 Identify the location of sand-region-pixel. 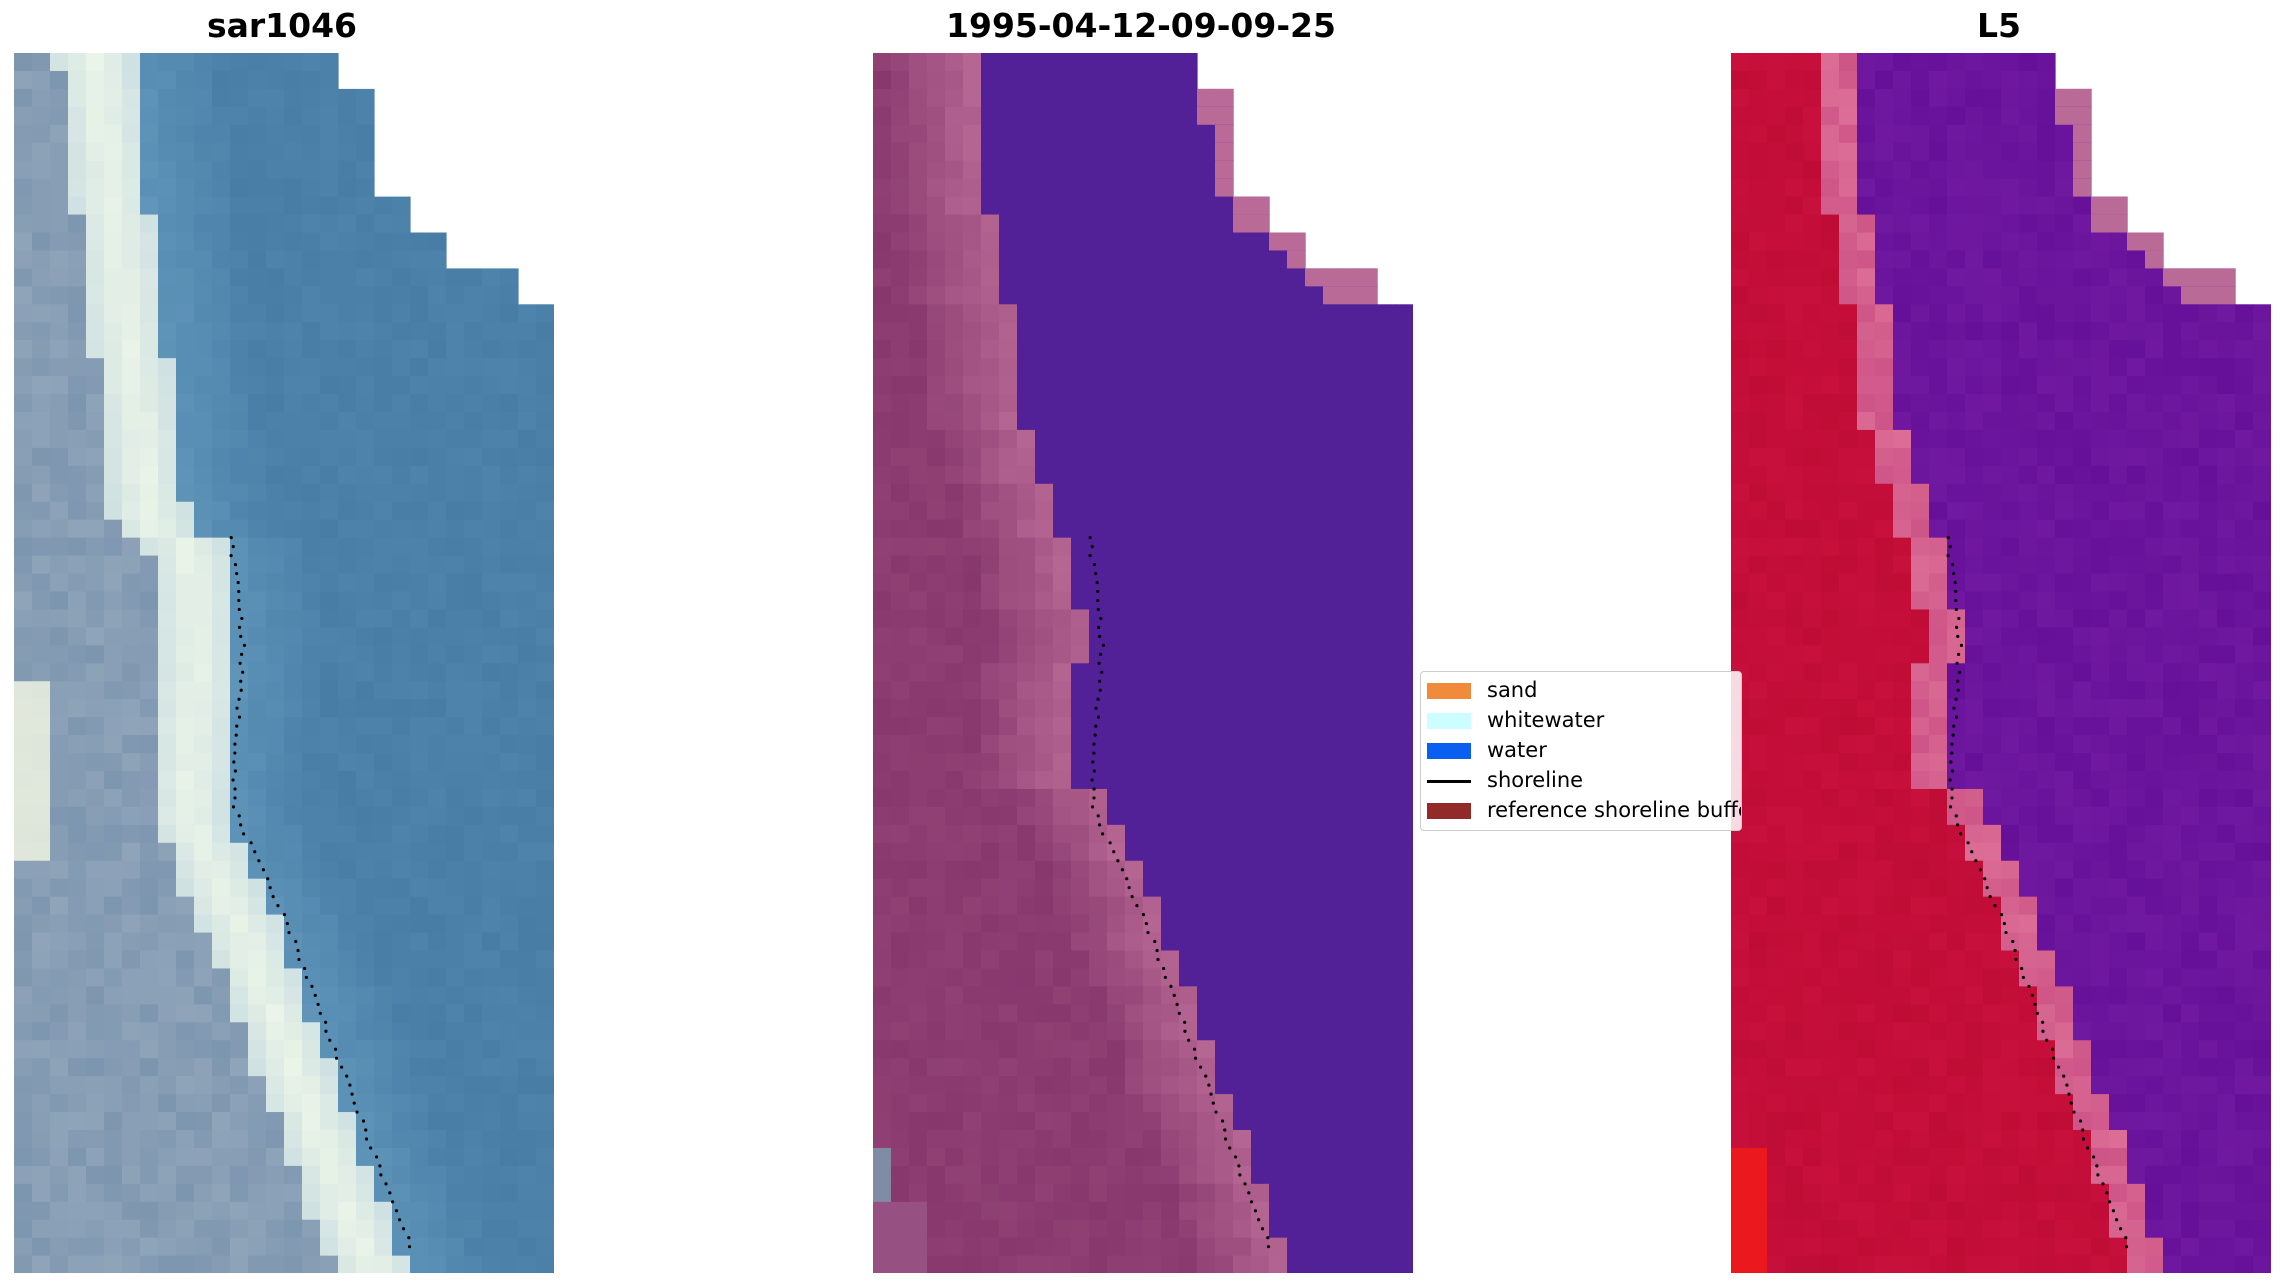
(2118, 206).